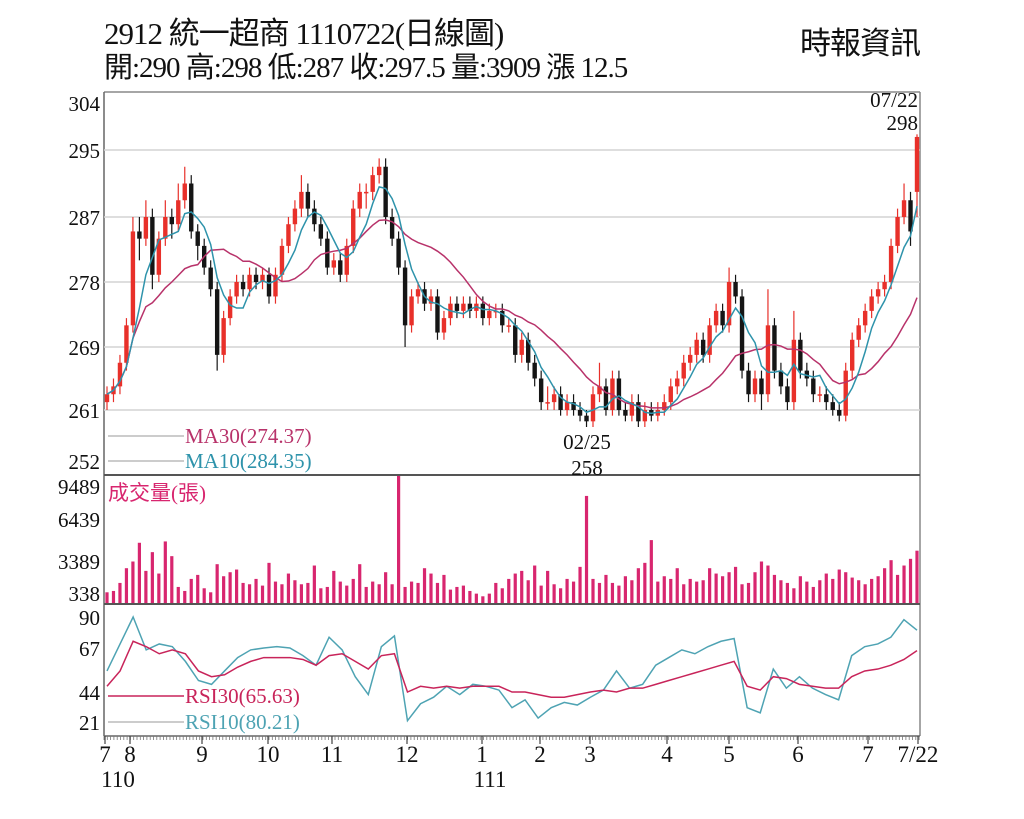  What do you see at coordinates (242, 722) in the screenshot?
I see `rsi10-legend-label: RSI10(80.21)` at bounding box center [242, 722].